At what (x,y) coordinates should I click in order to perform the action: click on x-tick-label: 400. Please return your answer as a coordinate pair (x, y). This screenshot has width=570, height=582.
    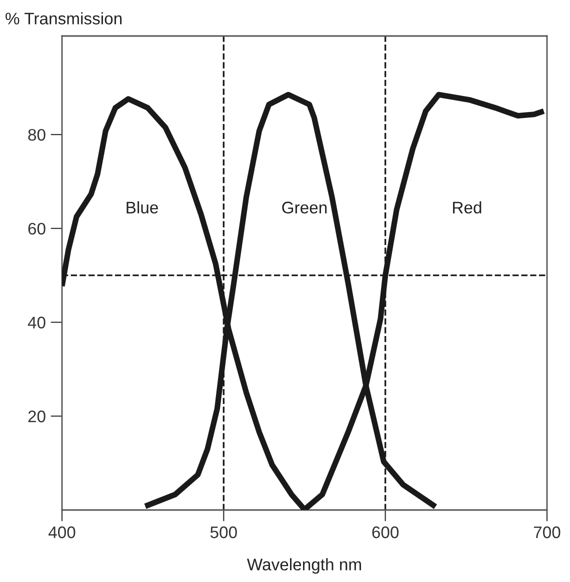
    Looking at the image, I should click on (62, 532).